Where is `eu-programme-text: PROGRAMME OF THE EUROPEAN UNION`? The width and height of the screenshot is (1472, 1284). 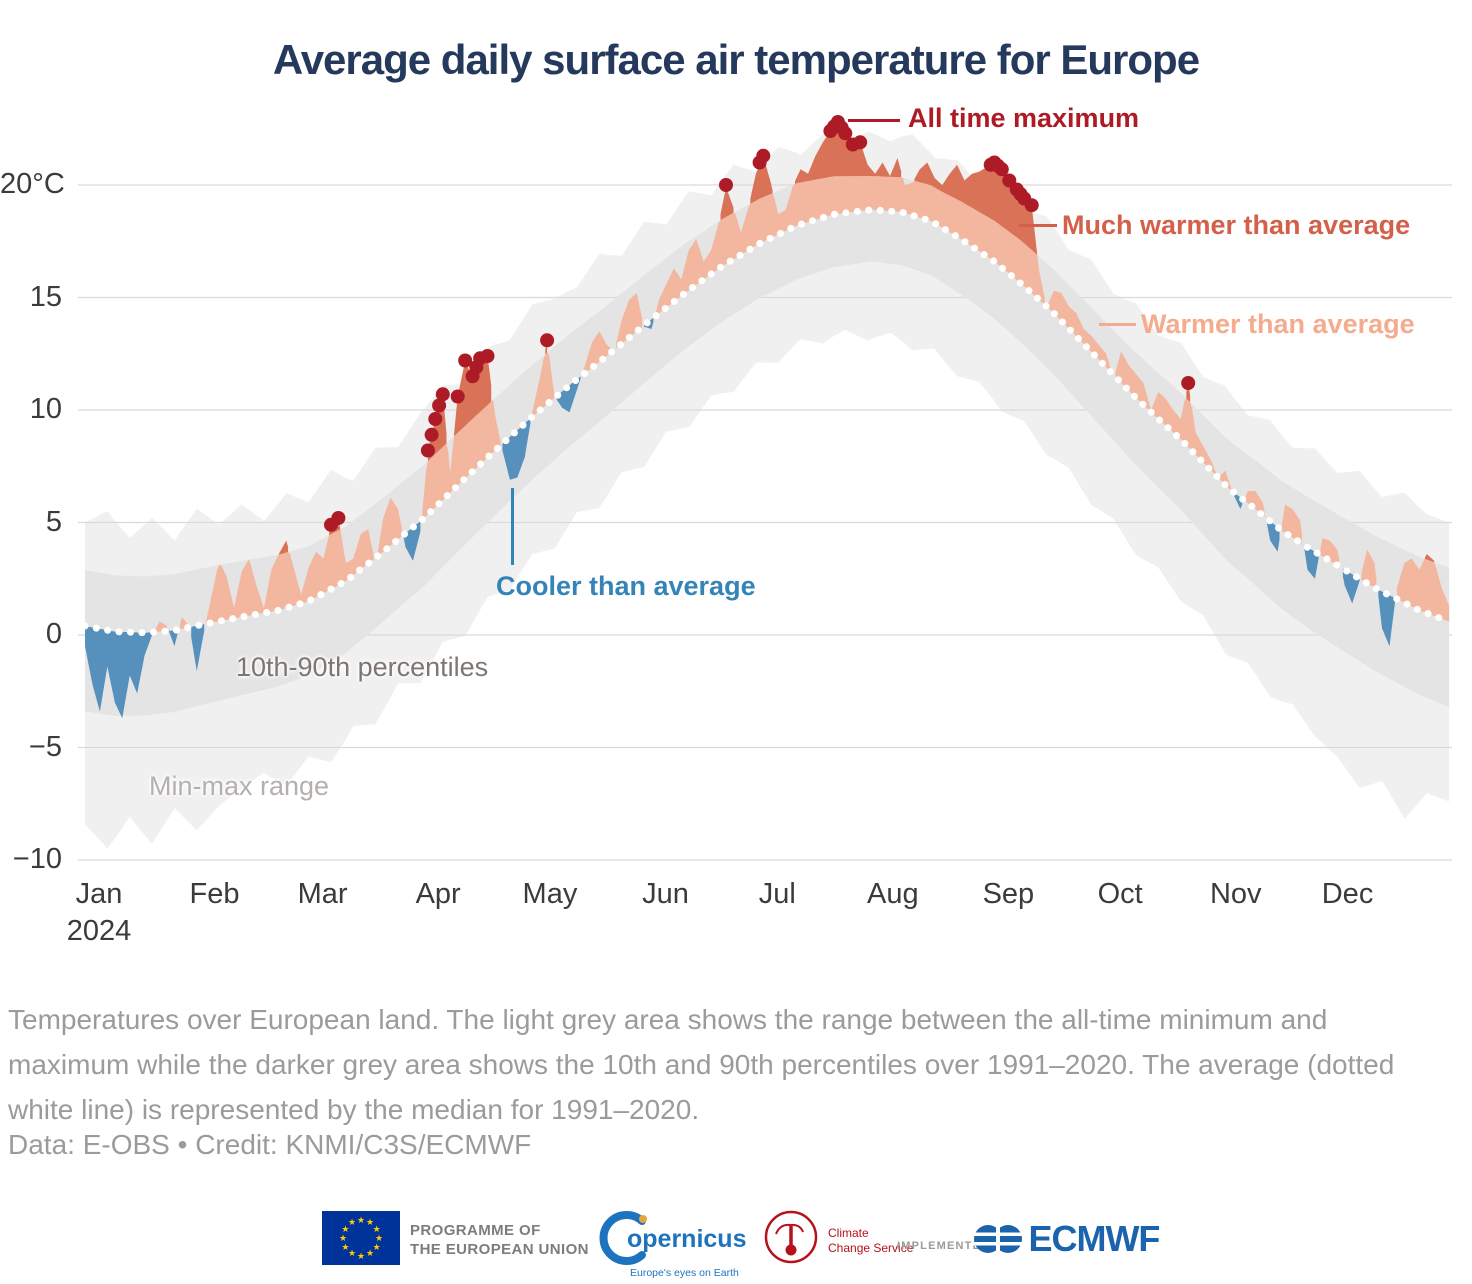 eu-programme-text: PROGRAMME OF THE EUROPEAN UNION is located at coordinates (499, 1240).